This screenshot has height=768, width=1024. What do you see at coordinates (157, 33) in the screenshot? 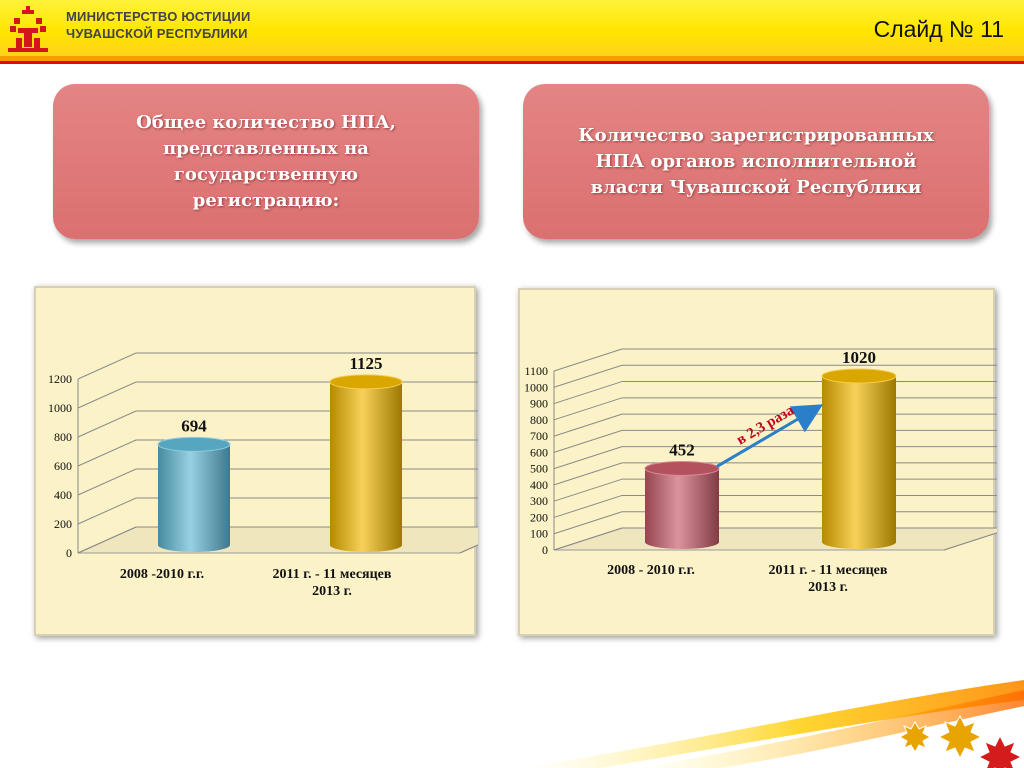
I see `ministry-name-line2: ЧУВАШСКОЙ РЕСПУБЛИКИ` at bounding box center [157, 33].